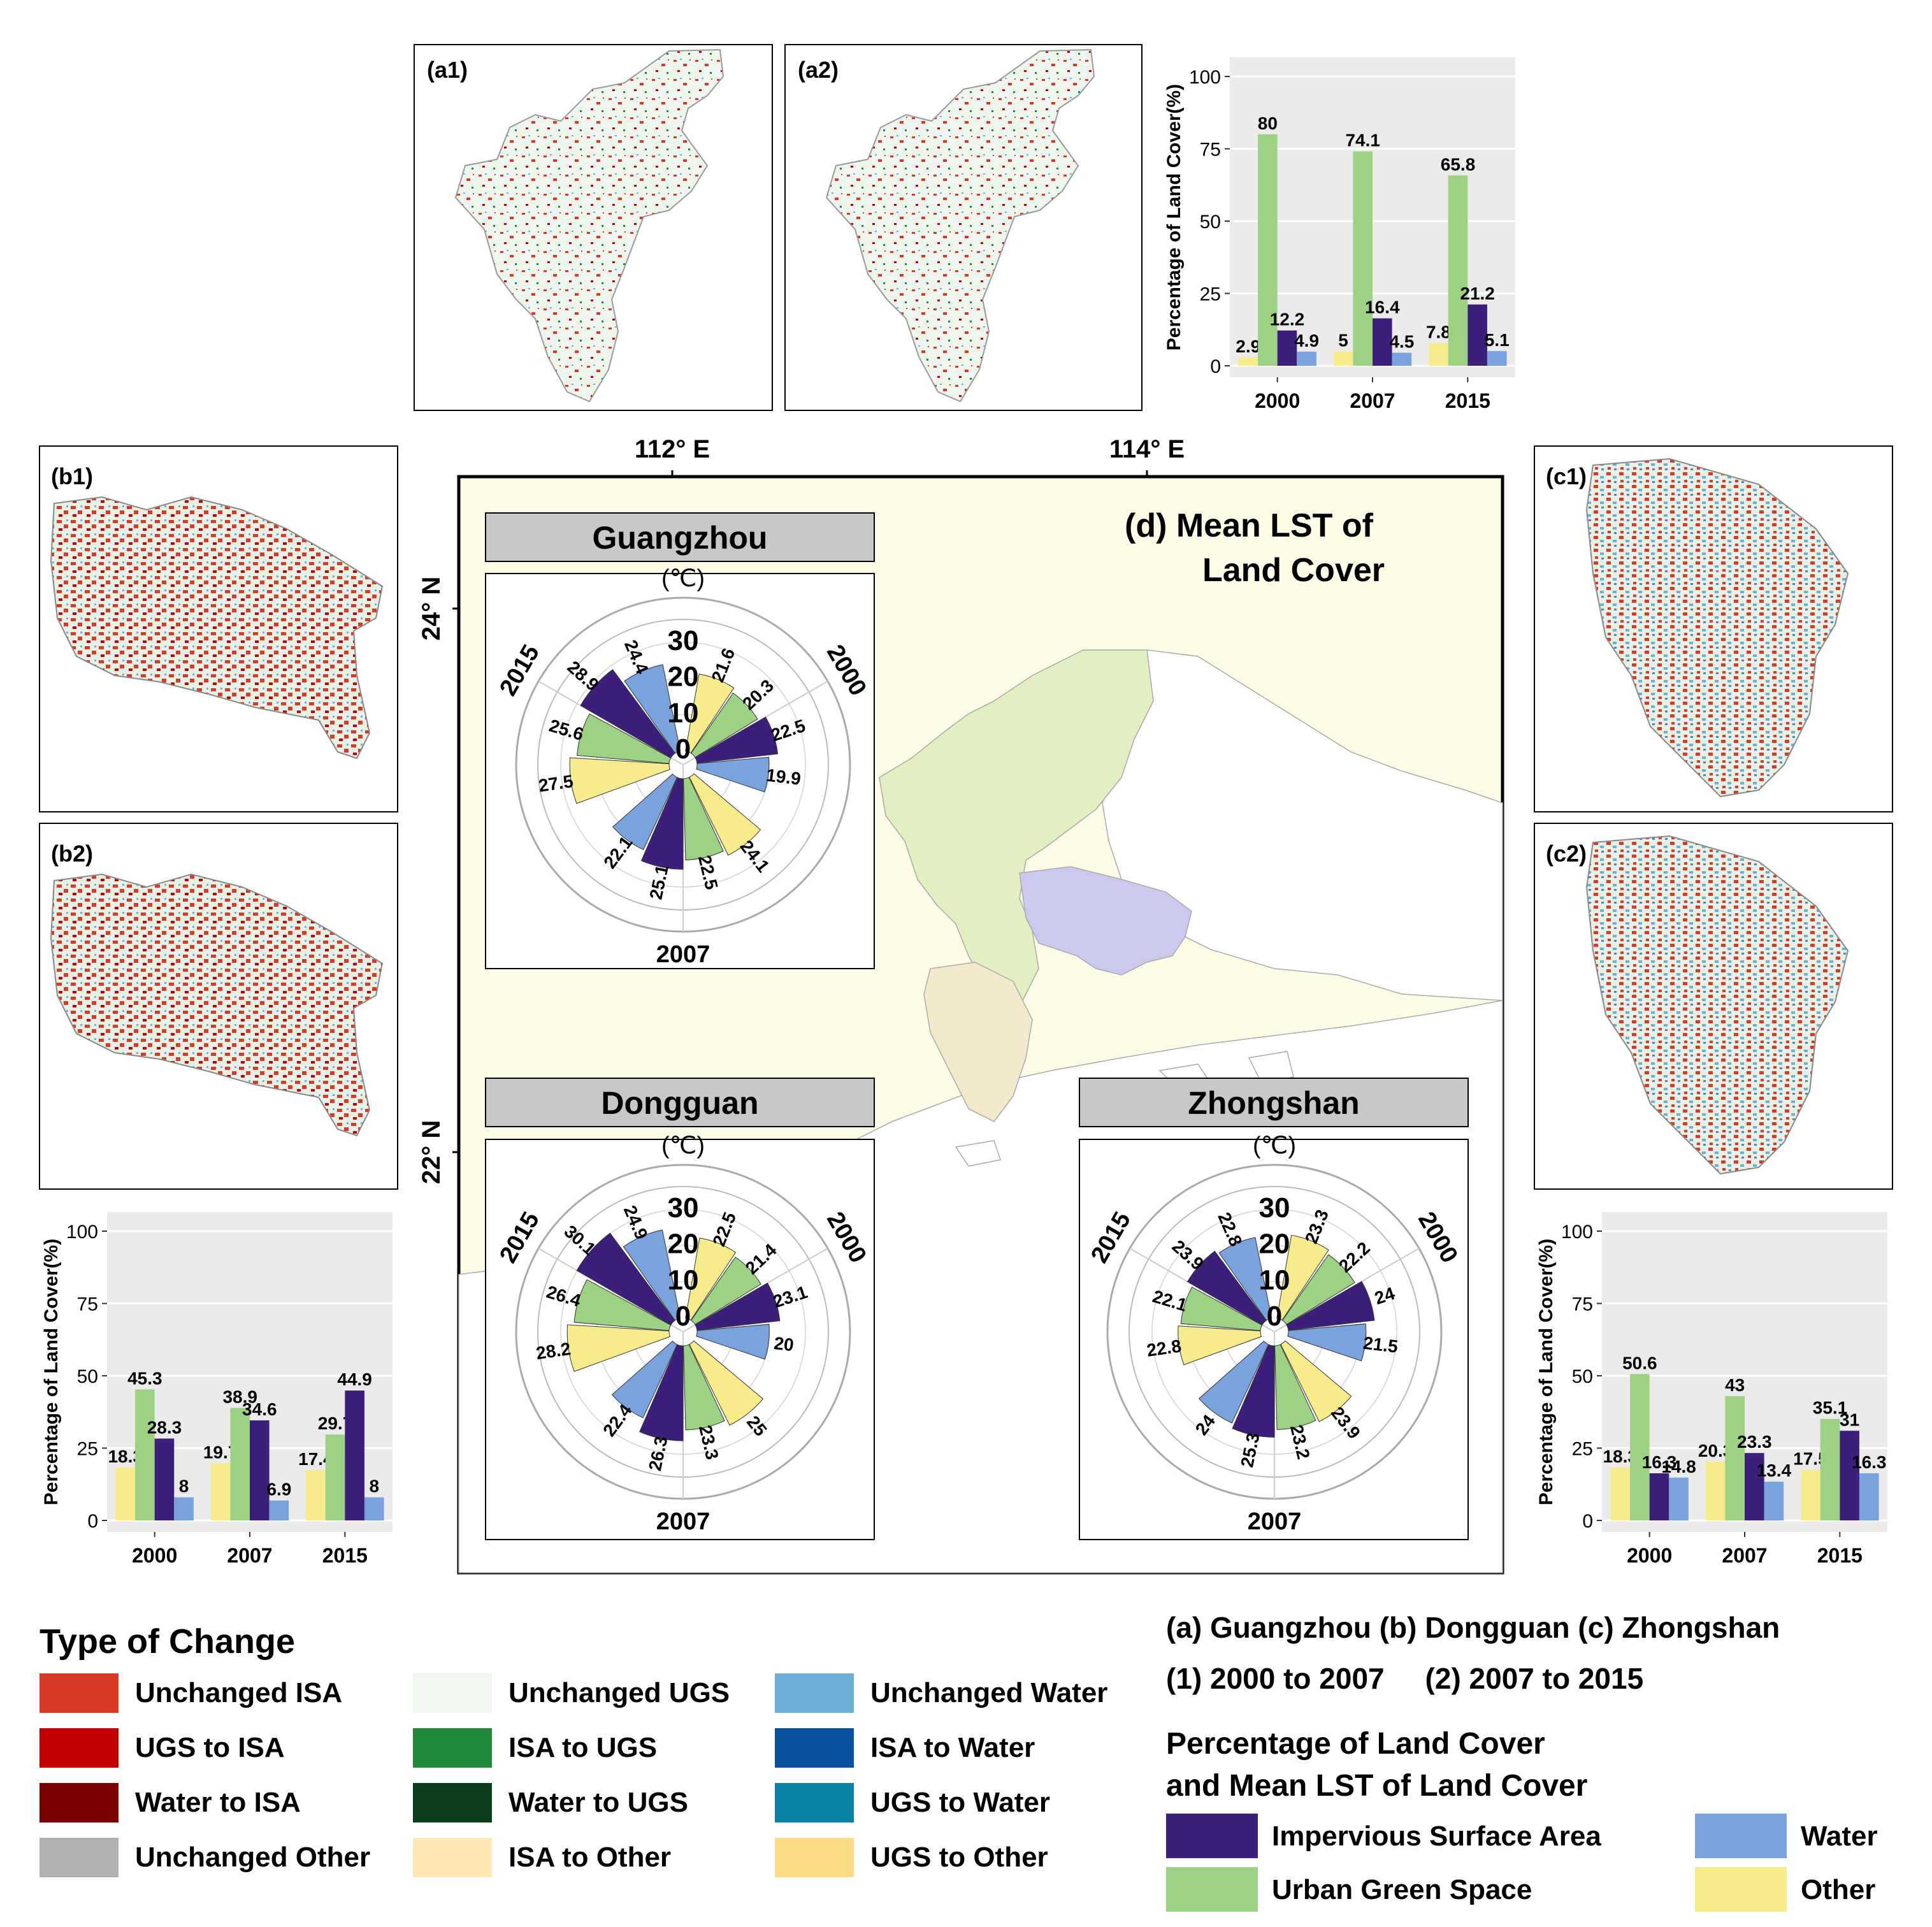  Describe the element at coordinates (1458, 164) in the screenshot. I see `bar-value-label: 65.8` at that location.